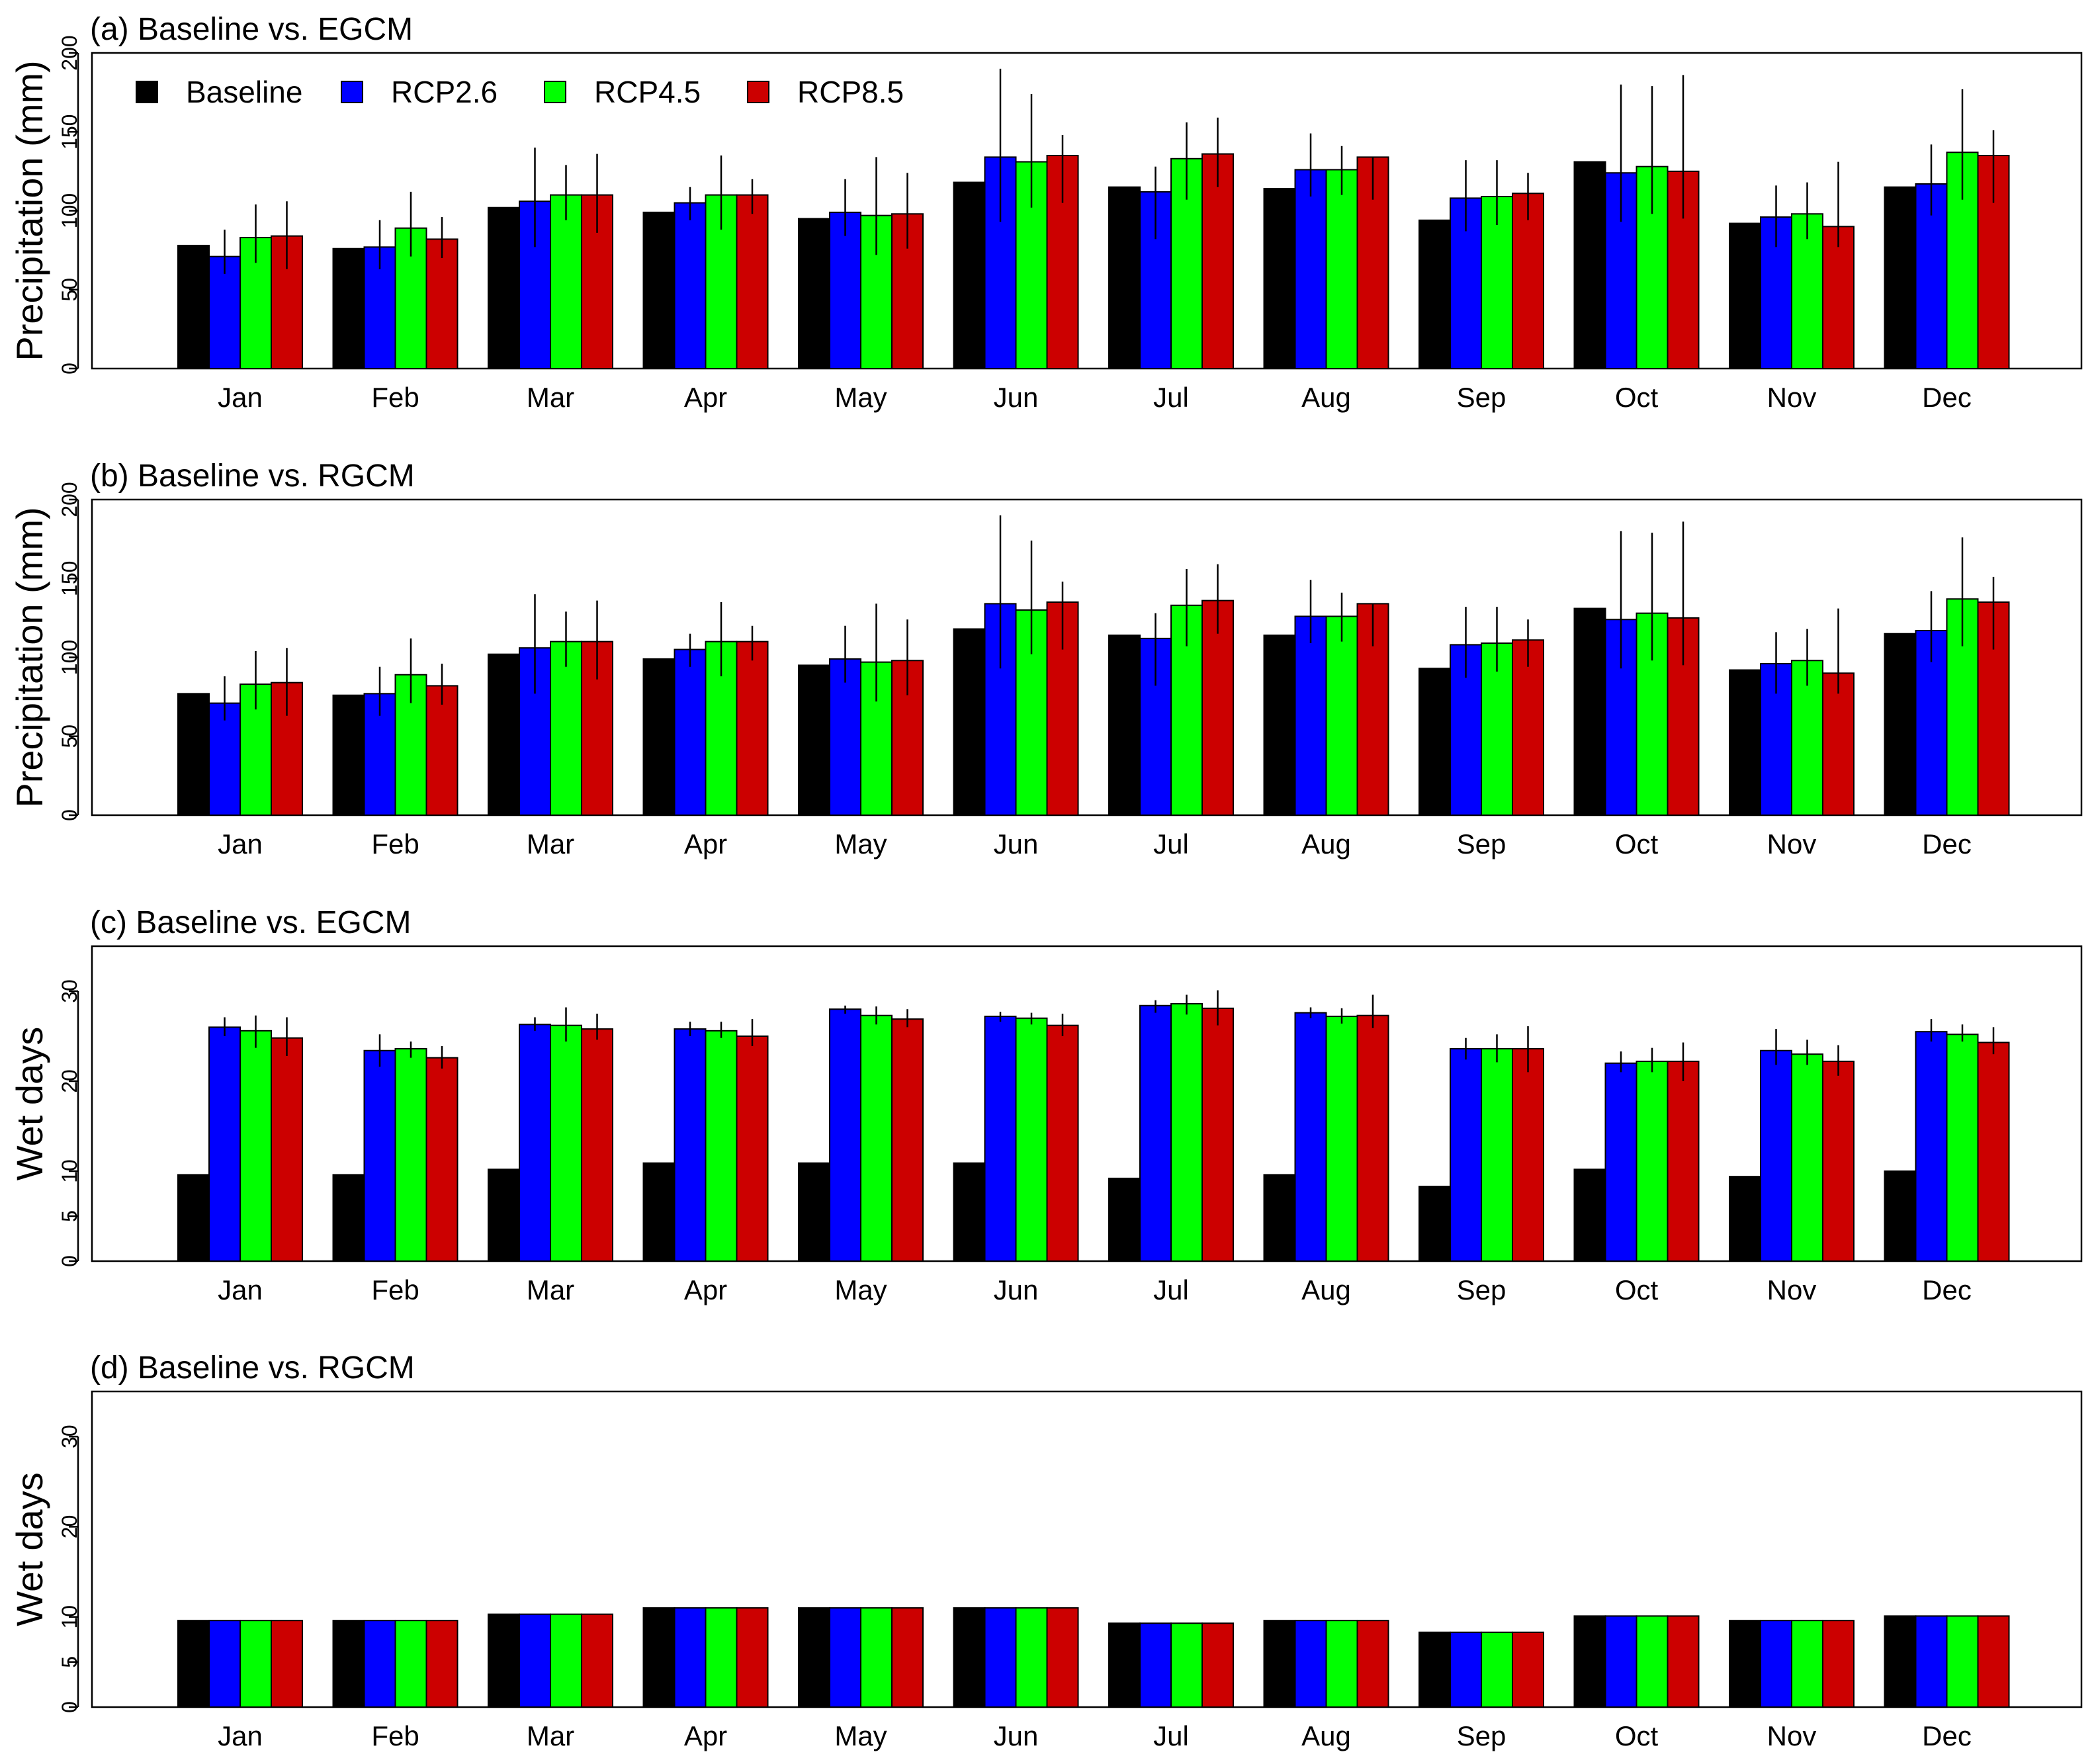  I want to click on y-axis-label: Precipitation (mm), so click(30, 210).